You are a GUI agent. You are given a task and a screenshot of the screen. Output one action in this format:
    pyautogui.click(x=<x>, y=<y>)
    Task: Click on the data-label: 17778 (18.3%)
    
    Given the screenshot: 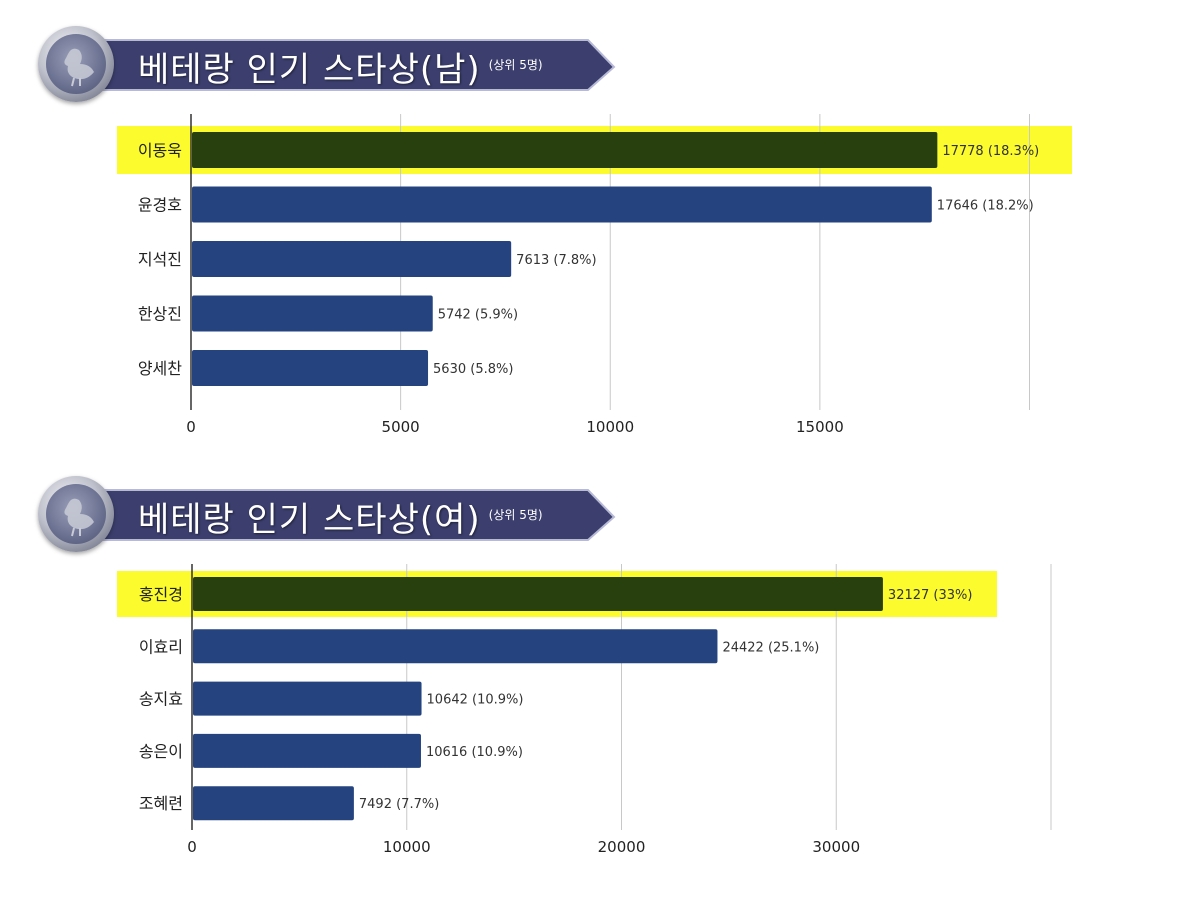 What is the action you would take?
    pyautogui.click(x=990, y=151)
    